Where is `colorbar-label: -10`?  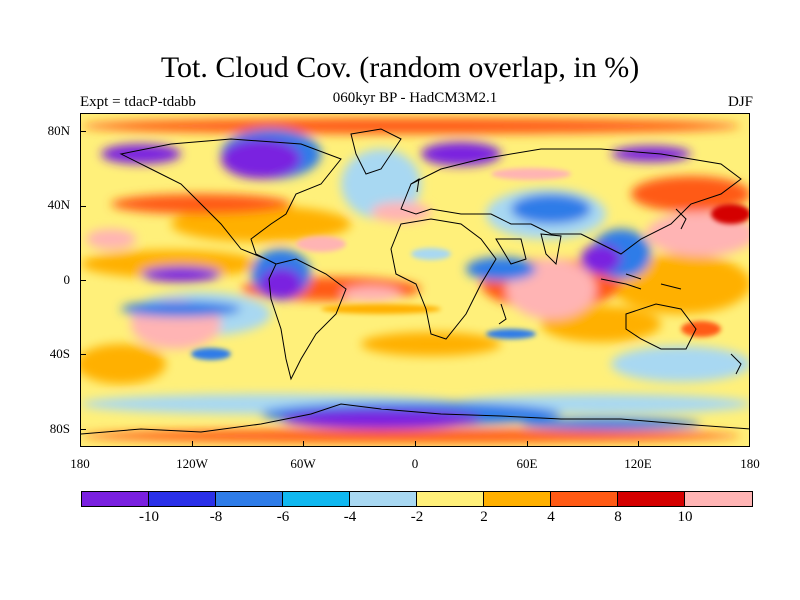
colorbar-label: -10 is located at coordinates (149, 517).